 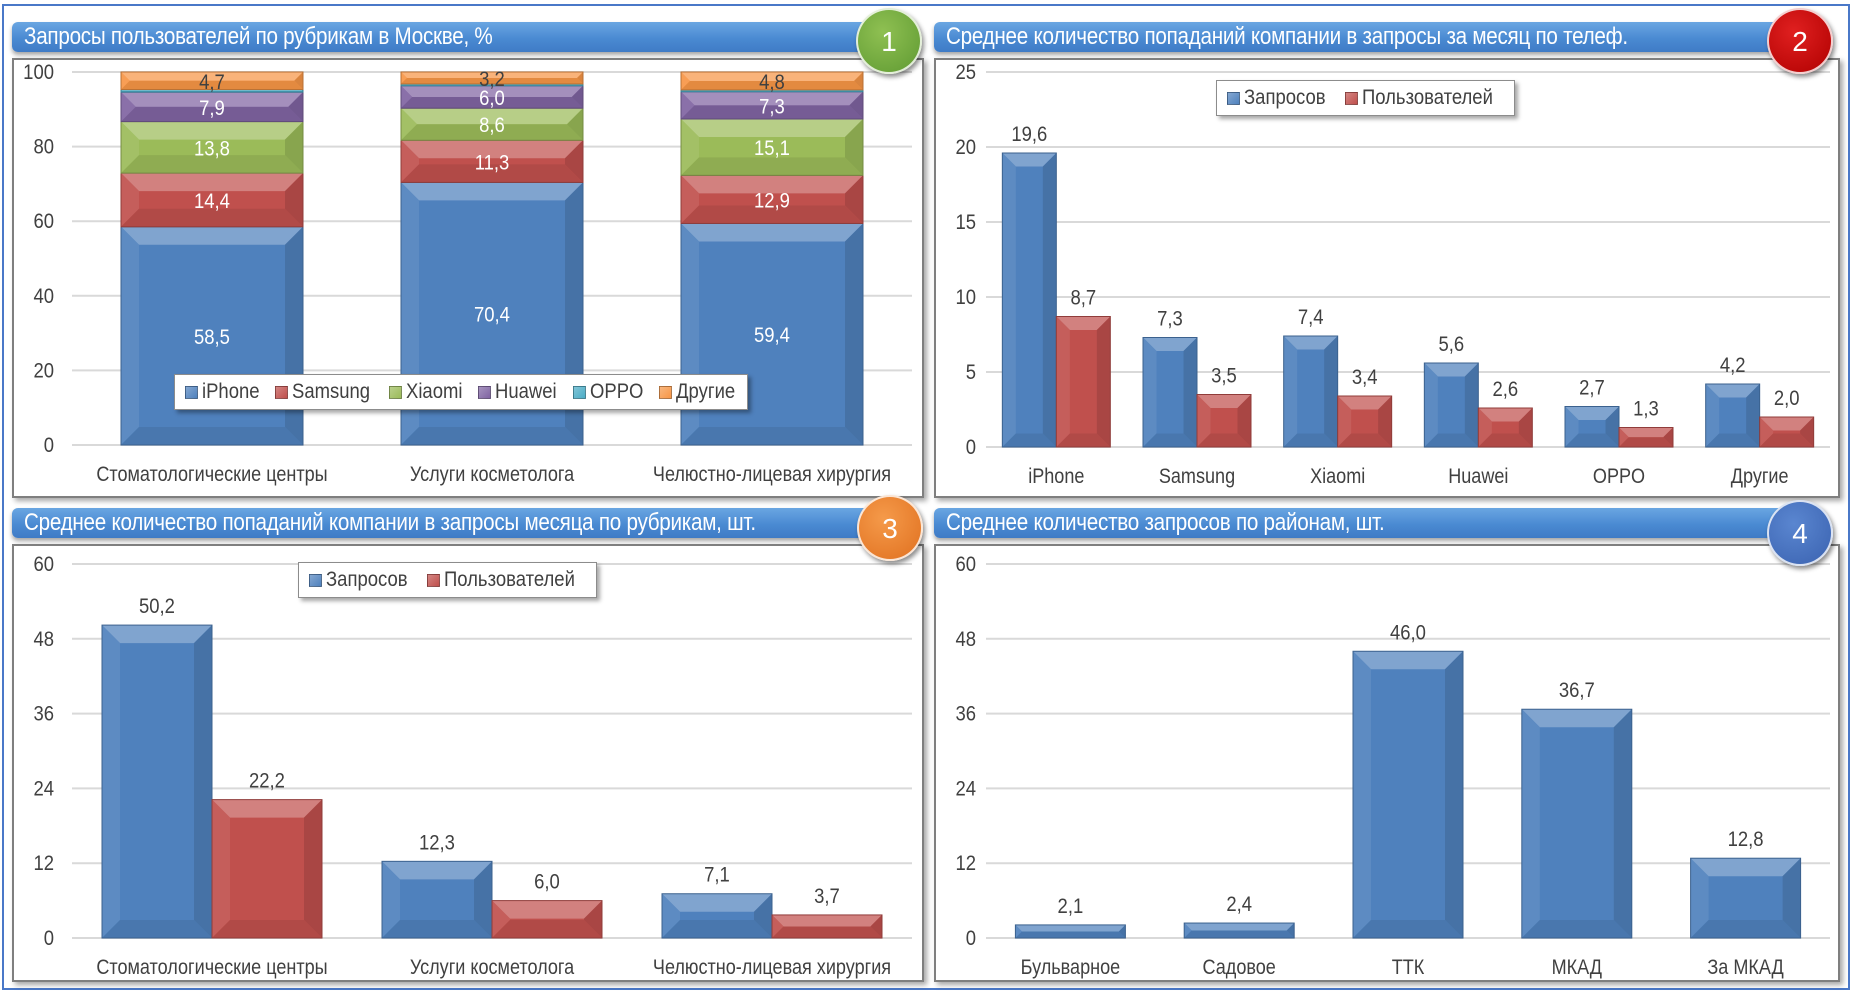 I want to click on panel-badge-3: 3, so click(x=890, y=528).